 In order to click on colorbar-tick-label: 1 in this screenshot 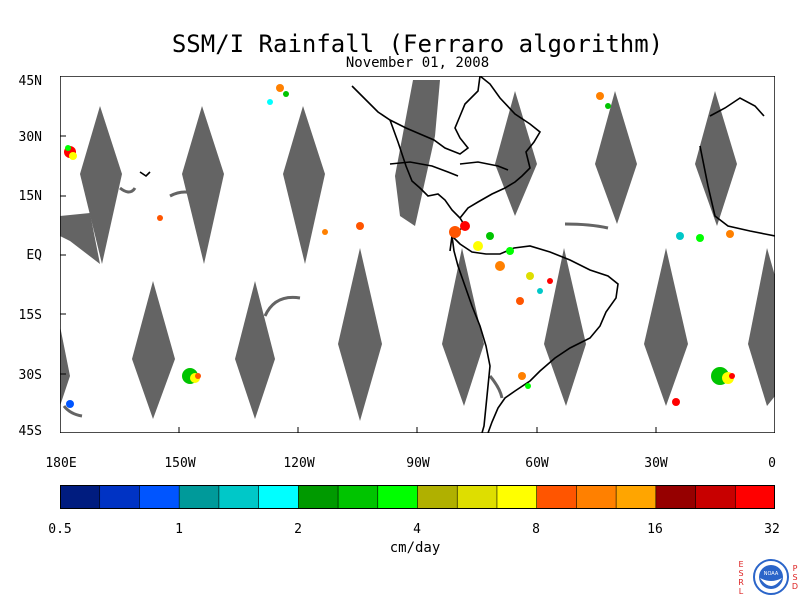, I will do `click(179, 529)`.